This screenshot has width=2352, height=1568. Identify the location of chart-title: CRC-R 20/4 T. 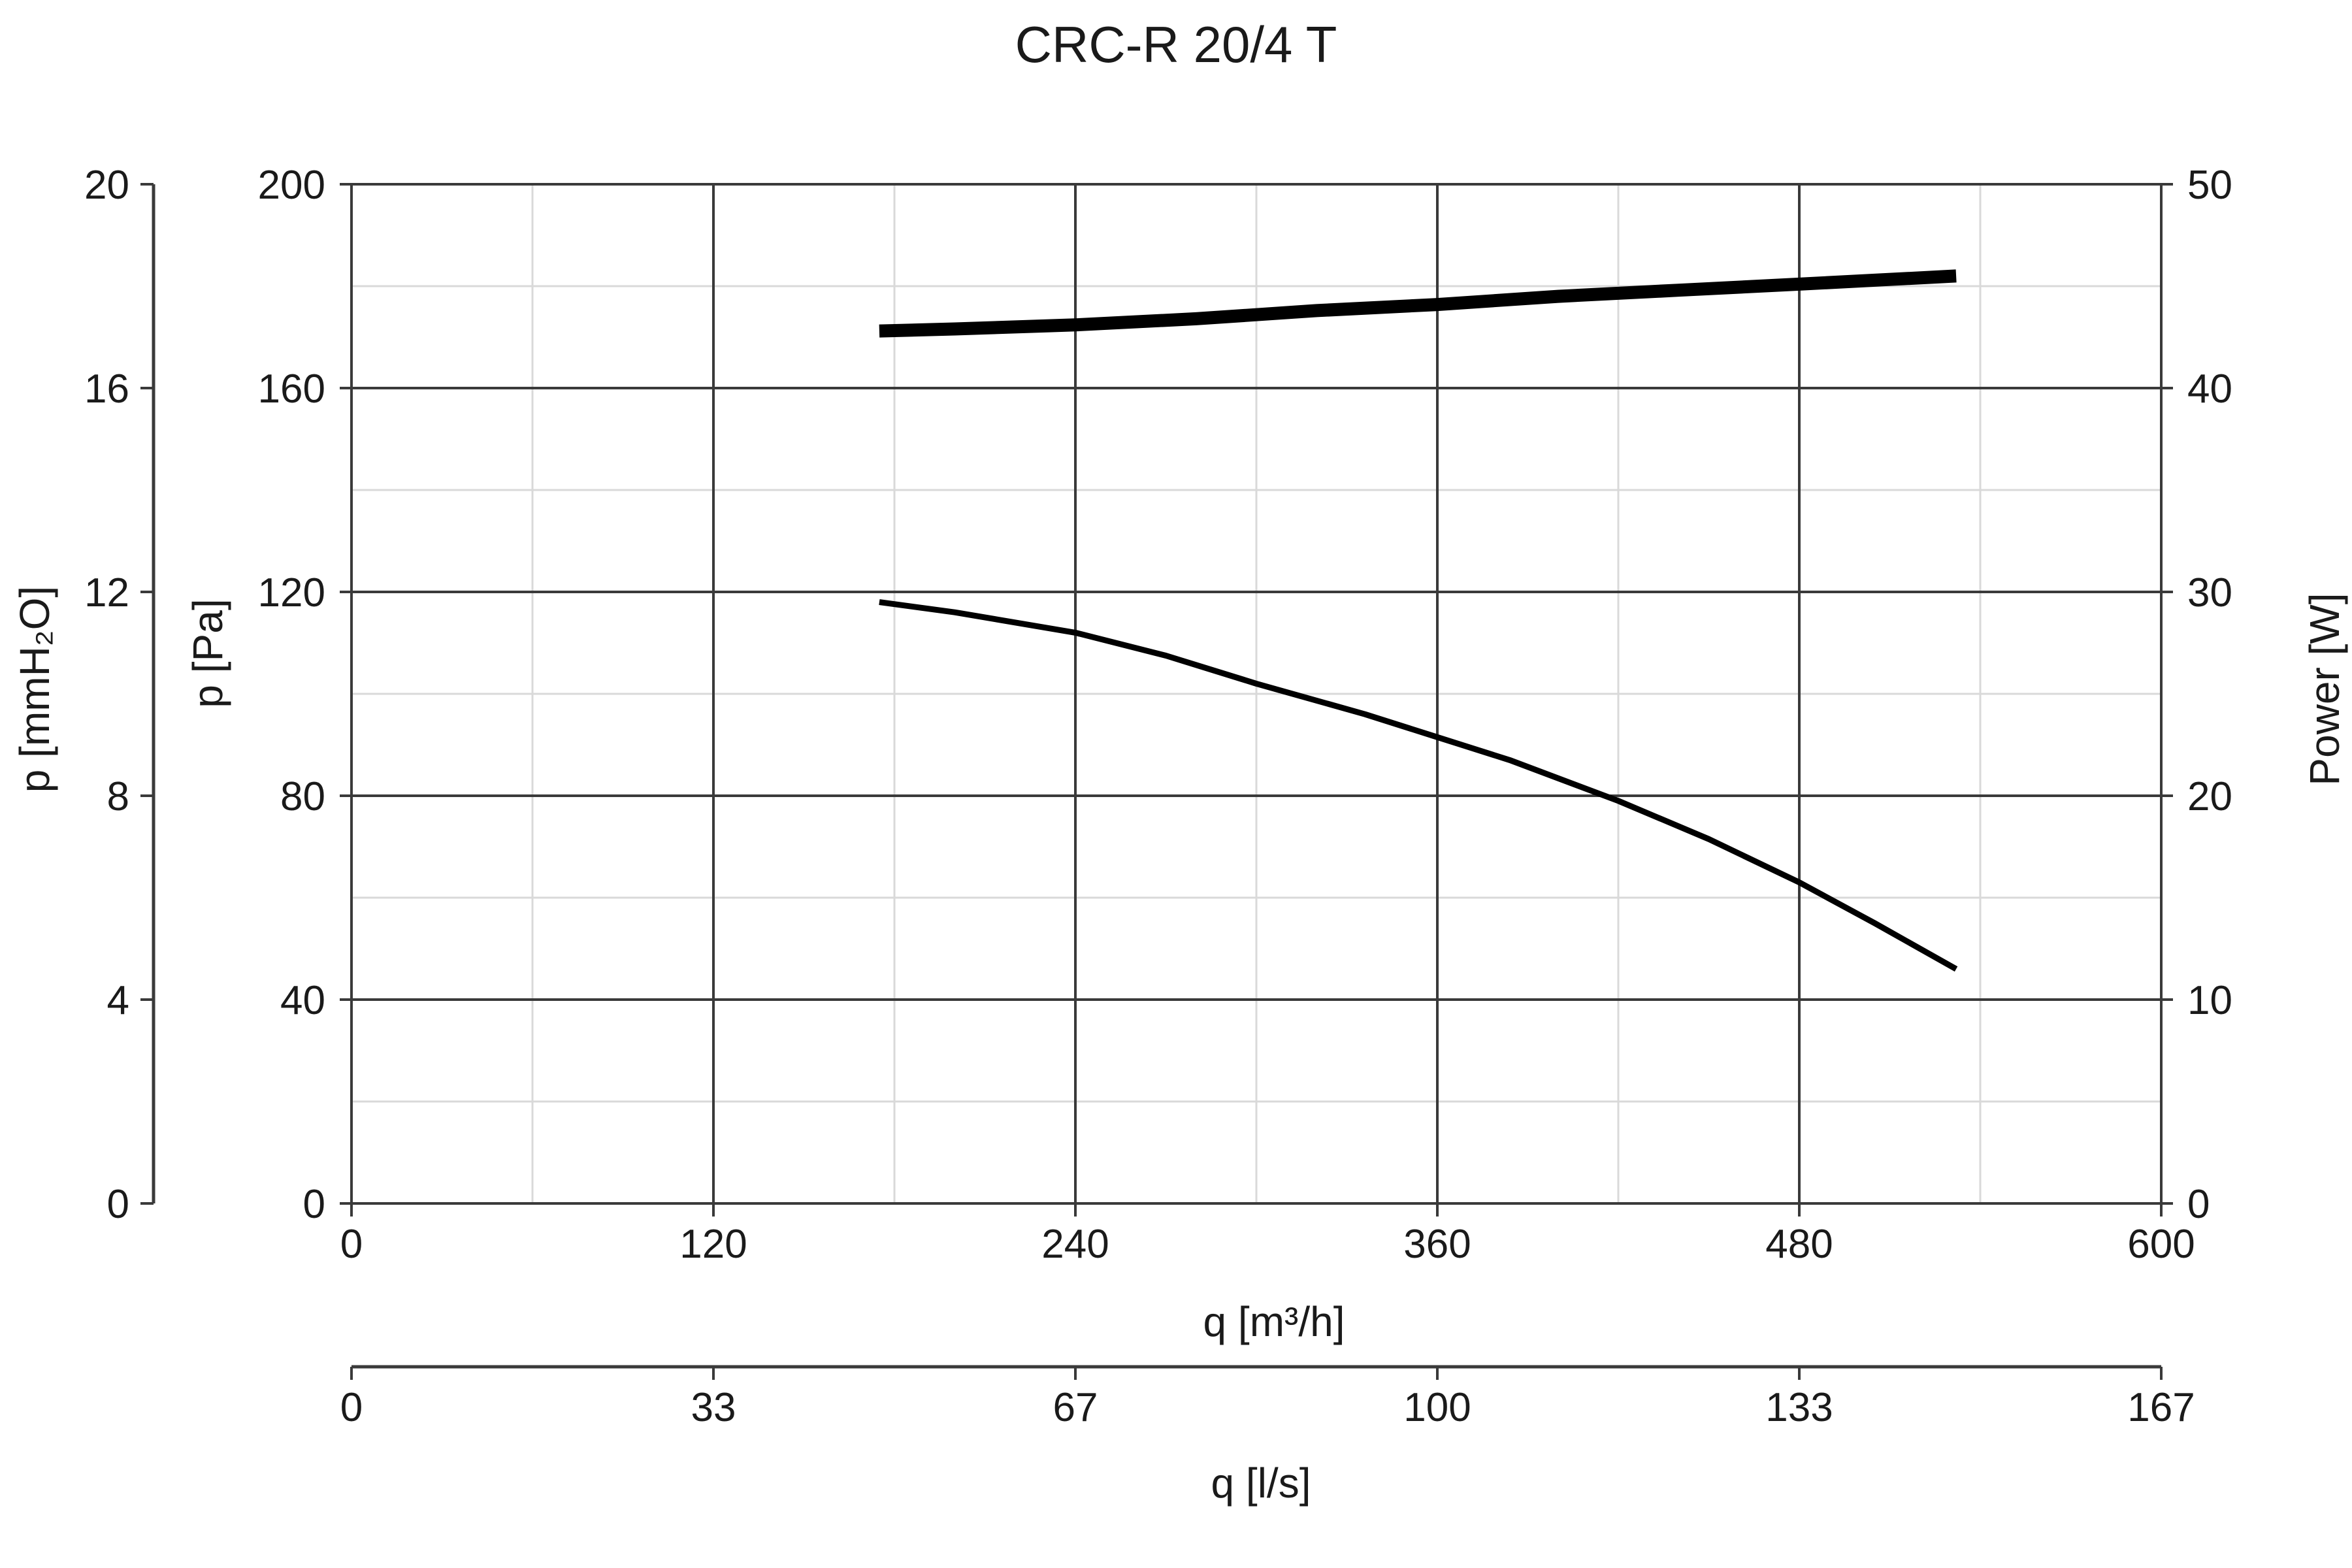
(1176, 44).